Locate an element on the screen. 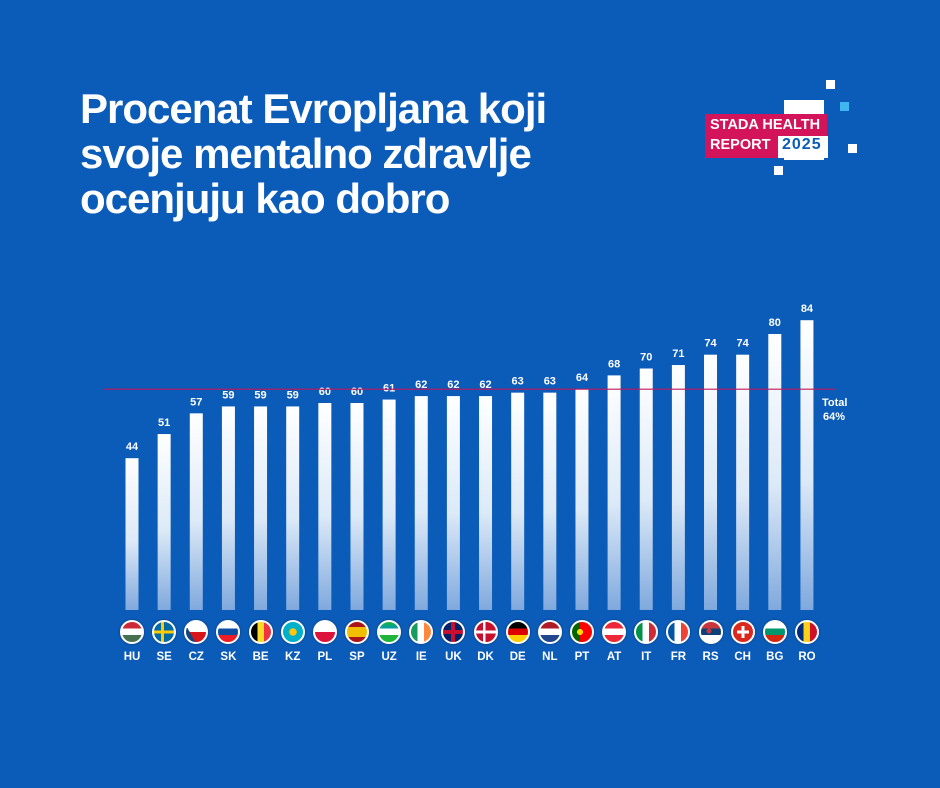  data-label: 71 is located at coordinates (678, 354).